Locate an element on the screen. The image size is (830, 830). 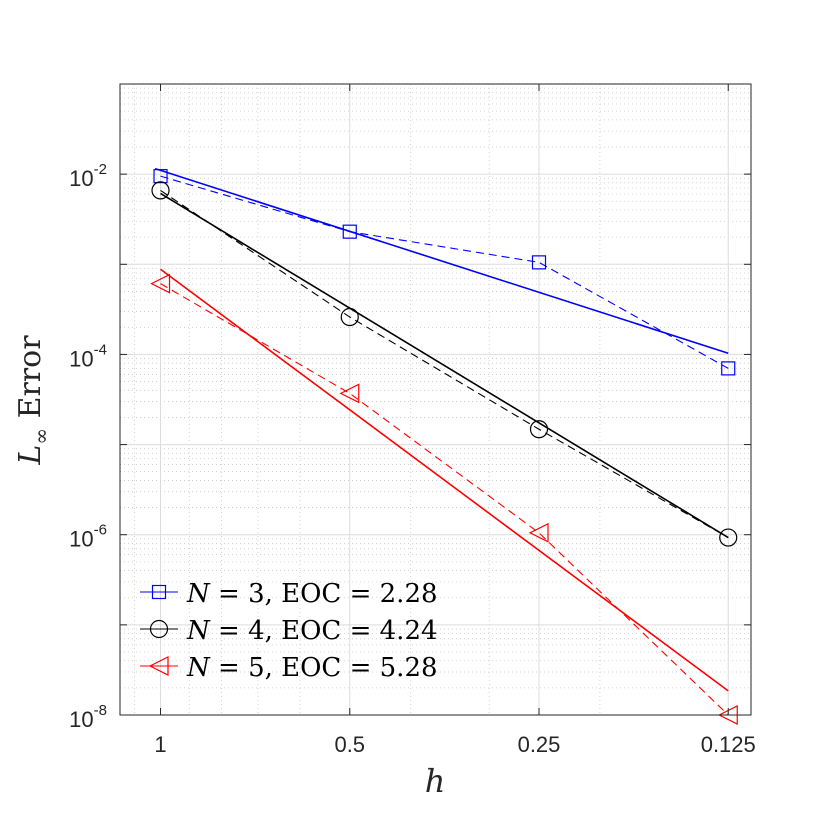
y-tick-labels: 10⁻⁸ 10⁻⁶ 10⁻⁴ 10⁻² is located at coordinates (88, 446).